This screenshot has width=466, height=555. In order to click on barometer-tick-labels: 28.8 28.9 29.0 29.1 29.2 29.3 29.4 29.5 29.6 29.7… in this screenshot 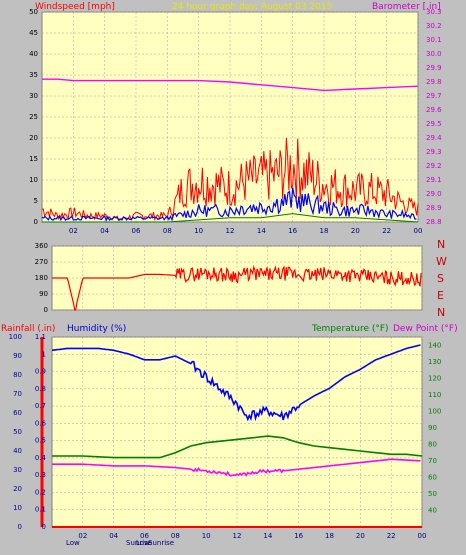, I will do `click(434, 117)`.